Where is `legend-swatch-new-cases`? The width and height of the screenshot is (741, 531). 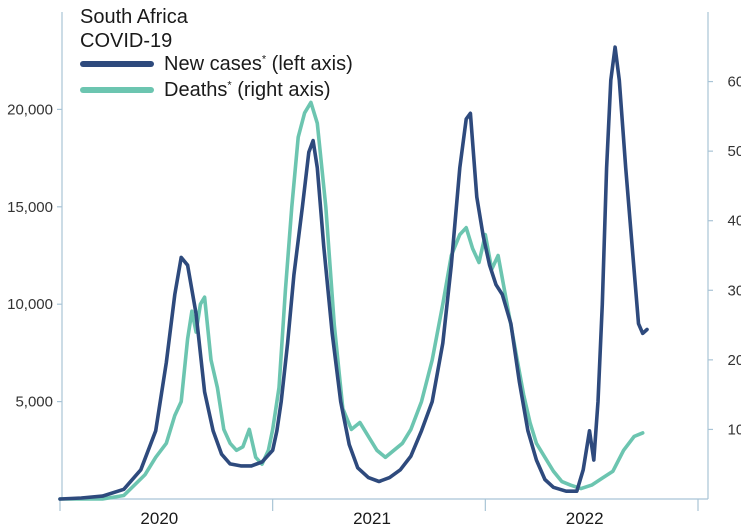 legend-swatch-new-cases is located at coordinates (117, 64).